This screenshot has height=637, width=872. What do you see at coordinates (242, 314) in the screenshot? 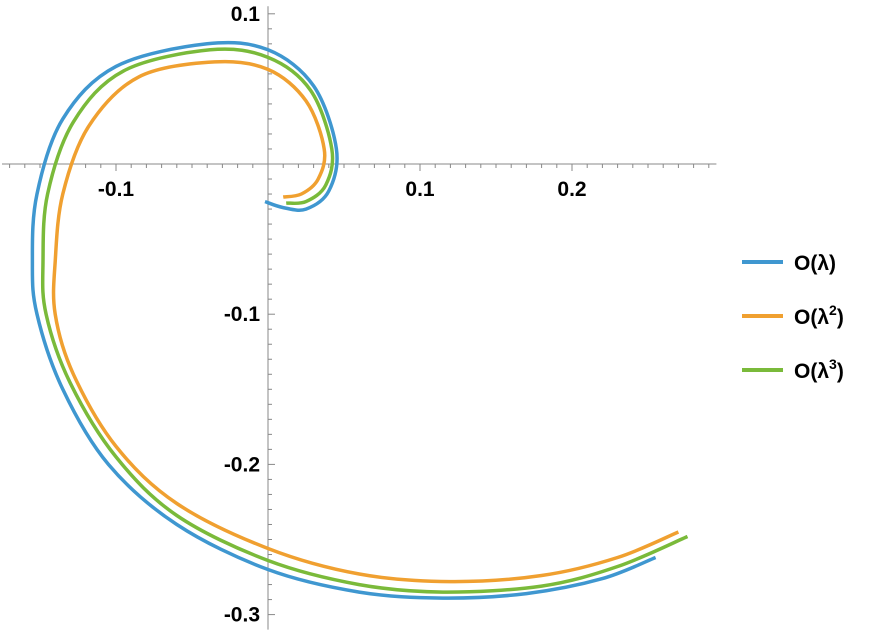
I see `y-tick-label: -0.1` at bounding box center [242, 314].